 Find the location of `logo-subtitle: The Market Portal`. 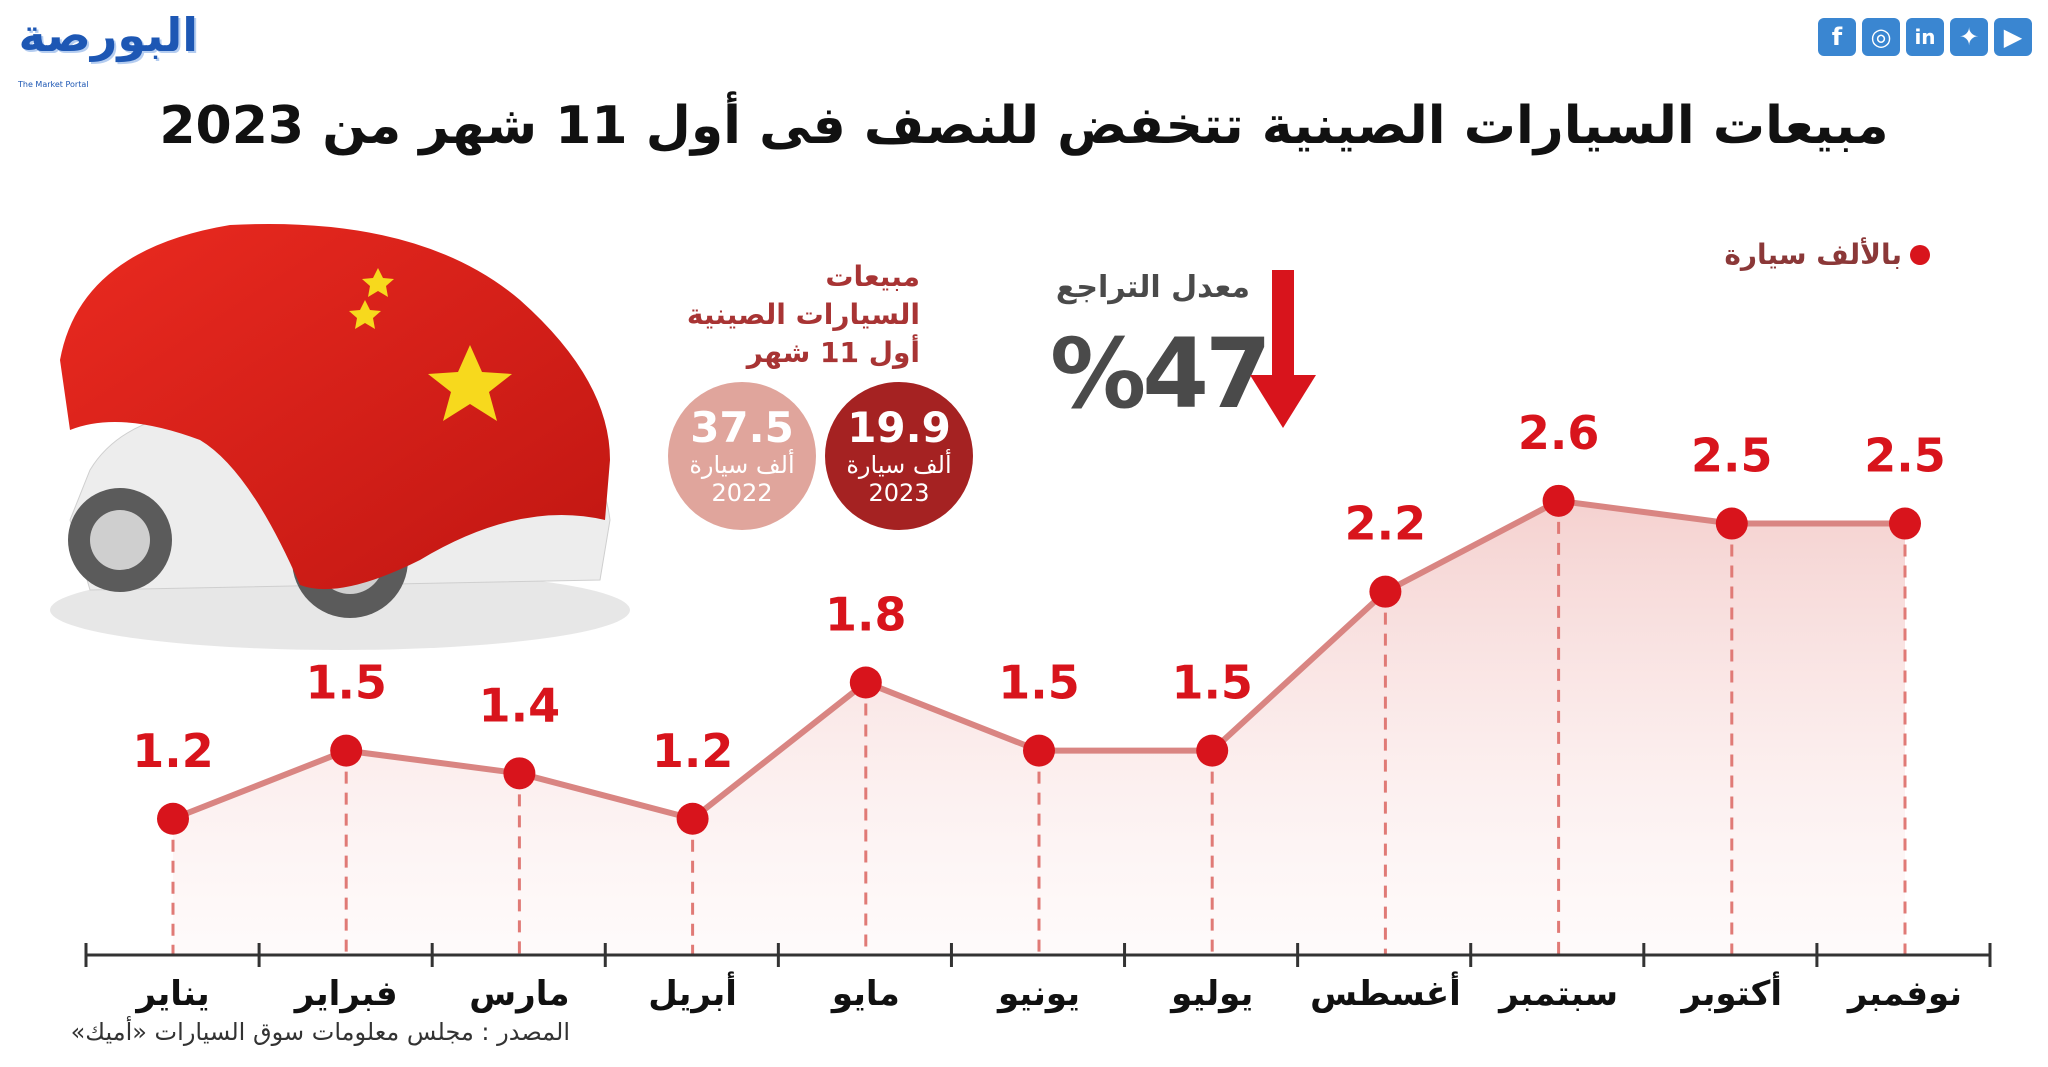

logo-subtitle: The Market Portal is located at coordinates (53, 84).